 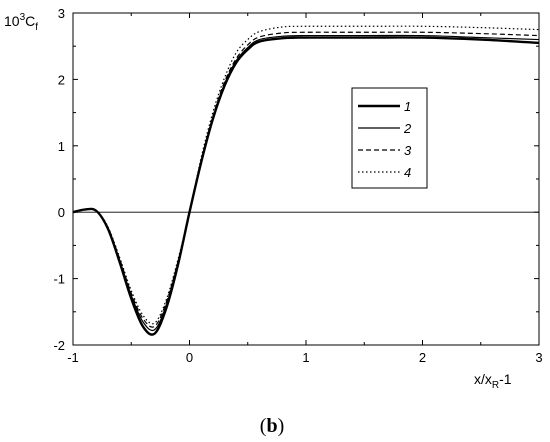 What do you see at coordinates (23, 17) in the screenshot?
I see `y-axis-title-exp: 3` at bounding box center [23, 17].